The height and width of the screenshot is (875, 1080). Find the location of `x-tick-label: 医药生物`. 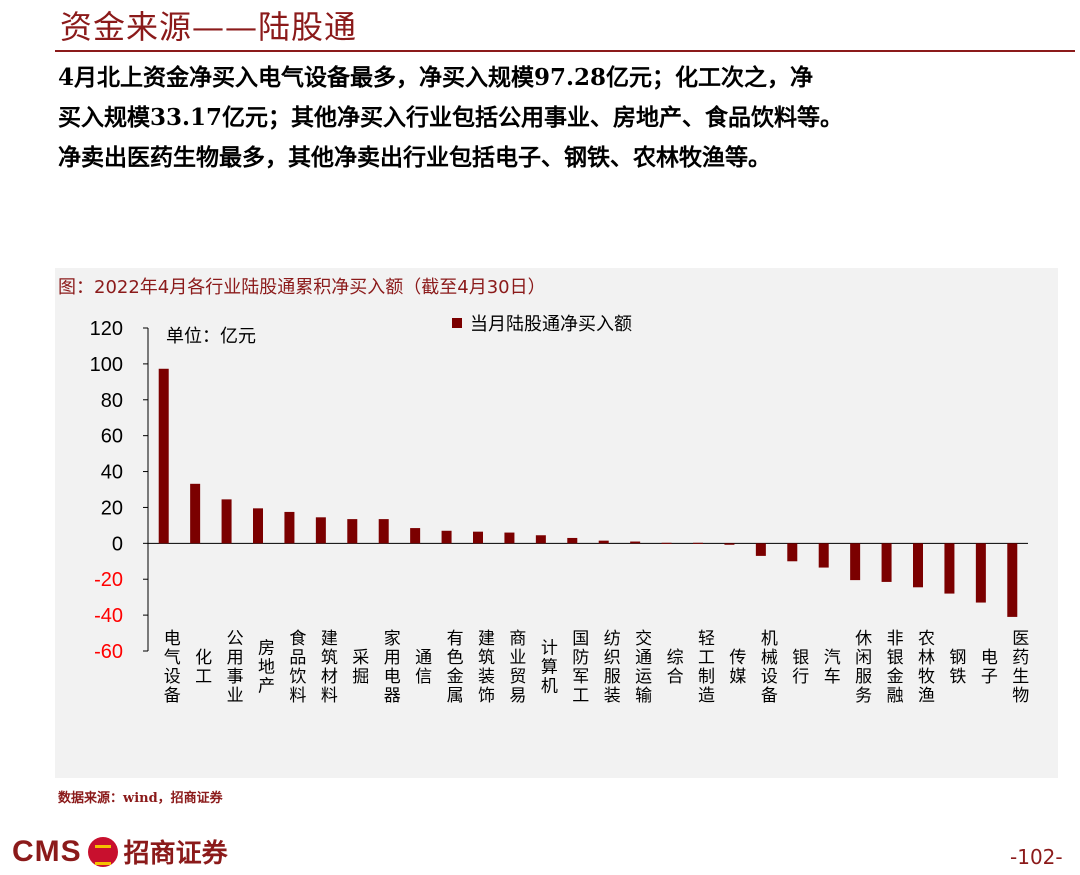

x-tick-label: 医药生物 is located at coordinates (1018, 667).